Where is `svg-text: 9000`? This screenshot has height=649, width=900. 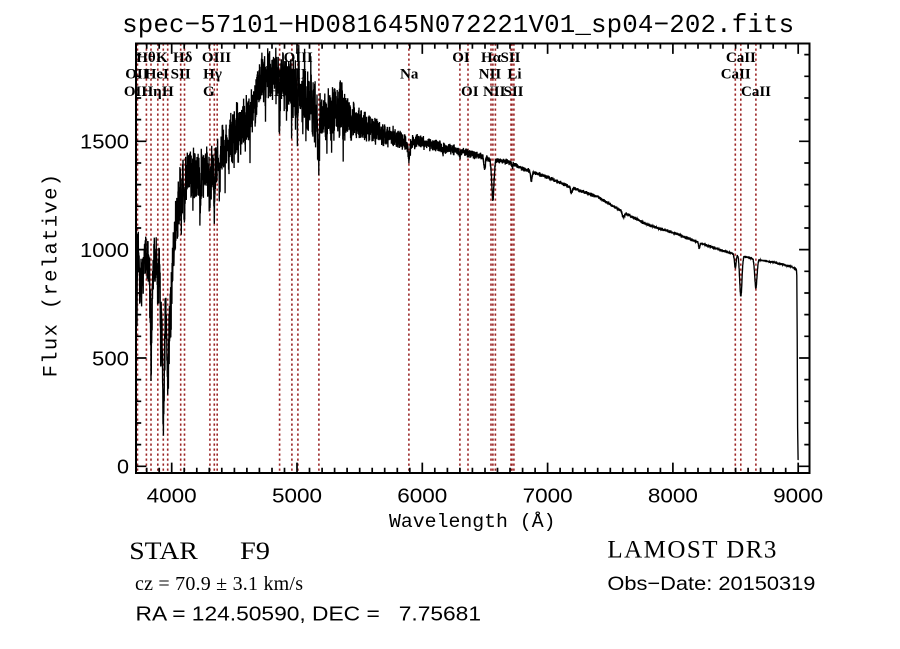
svg-text: 9000 is located at coordinates (798, 497).